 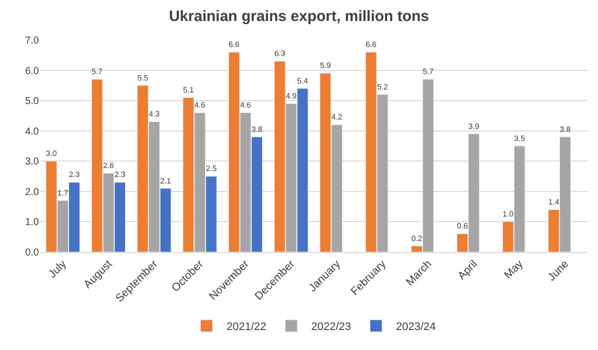 I want to click on data-label: 2.1, so click(x=166, y=181).